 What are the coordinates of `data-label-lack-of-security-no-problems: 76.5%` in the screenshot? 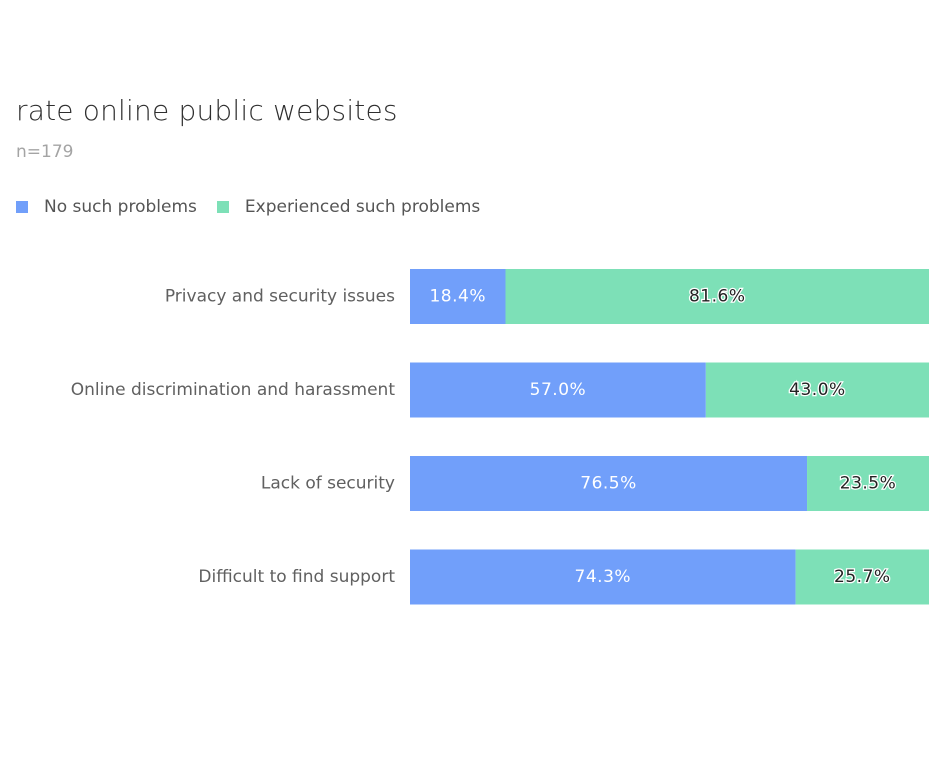 It's located at (608, 484).